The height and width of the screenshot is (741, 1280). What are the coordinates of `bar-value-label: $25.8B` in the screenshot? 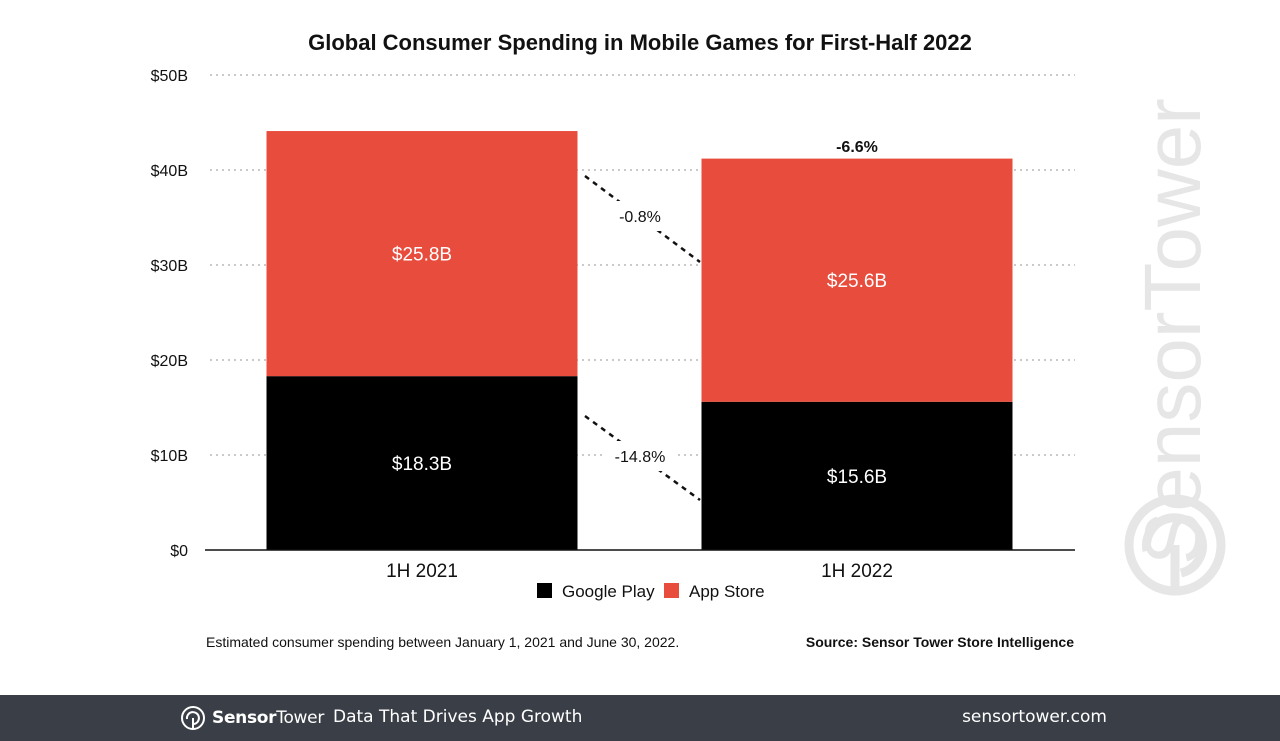 It's located at (422, 255).